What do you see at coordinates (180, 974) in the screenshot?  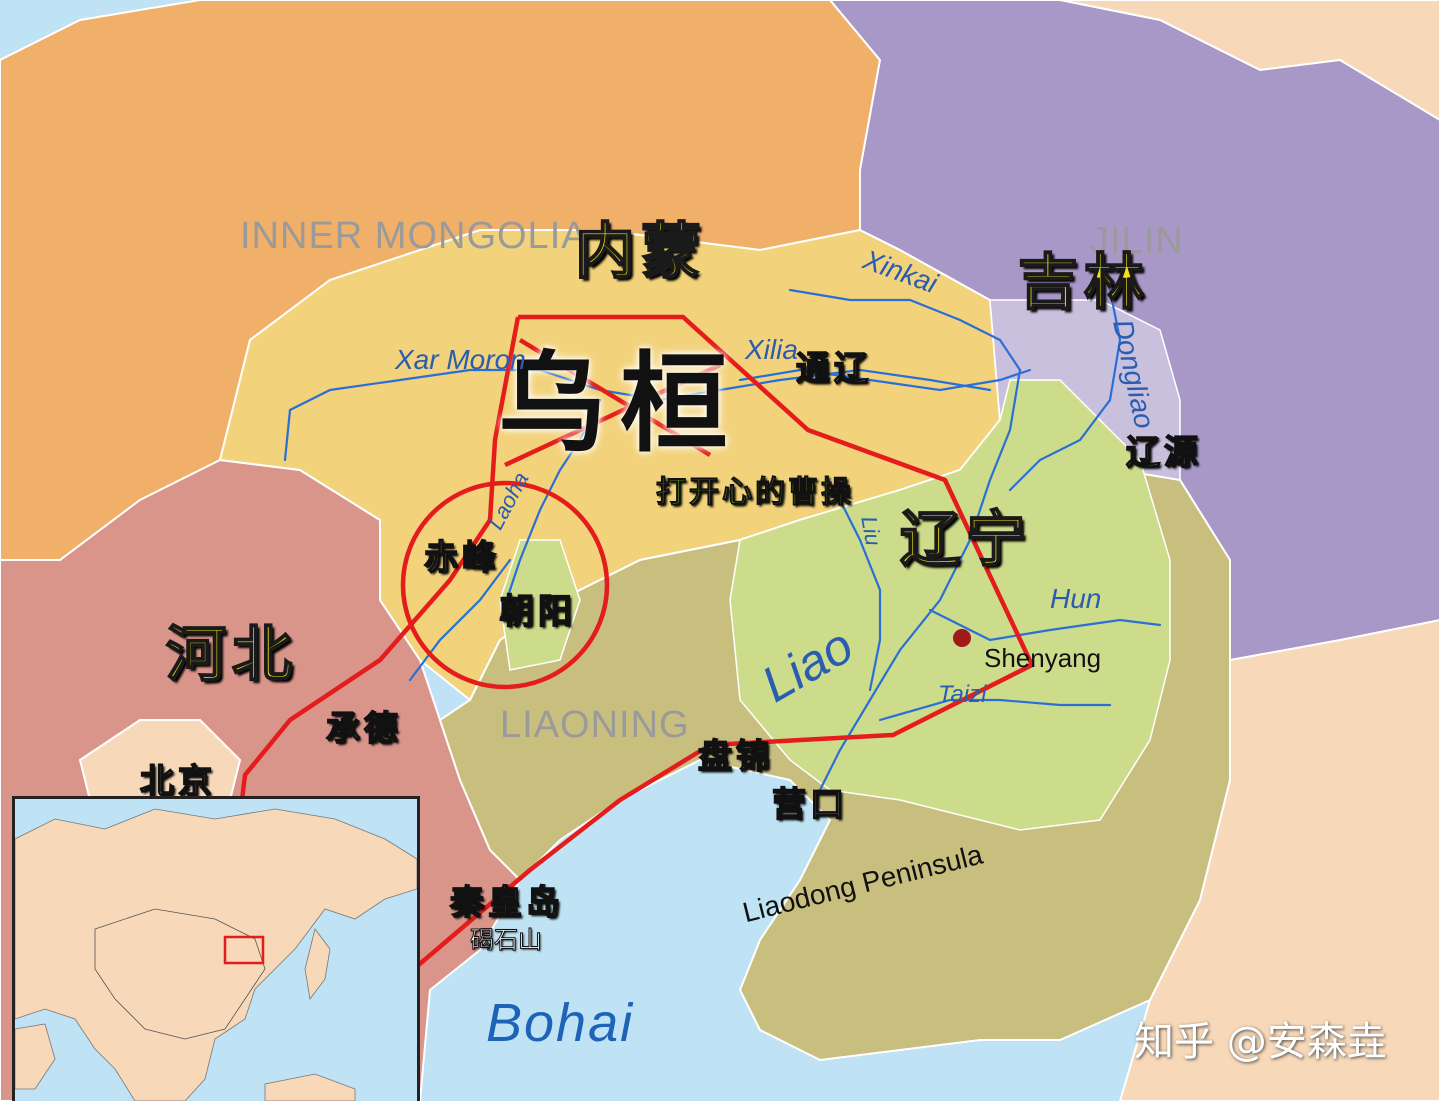 I see `inset-china-border` at bounding box center [180, 974].